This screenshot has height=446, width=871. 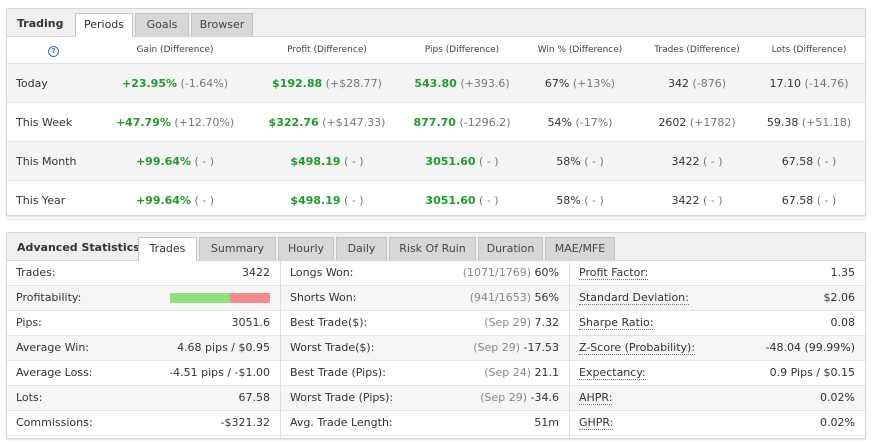 I want to click on profit-value: $498.19, so click(x=315, y=200).